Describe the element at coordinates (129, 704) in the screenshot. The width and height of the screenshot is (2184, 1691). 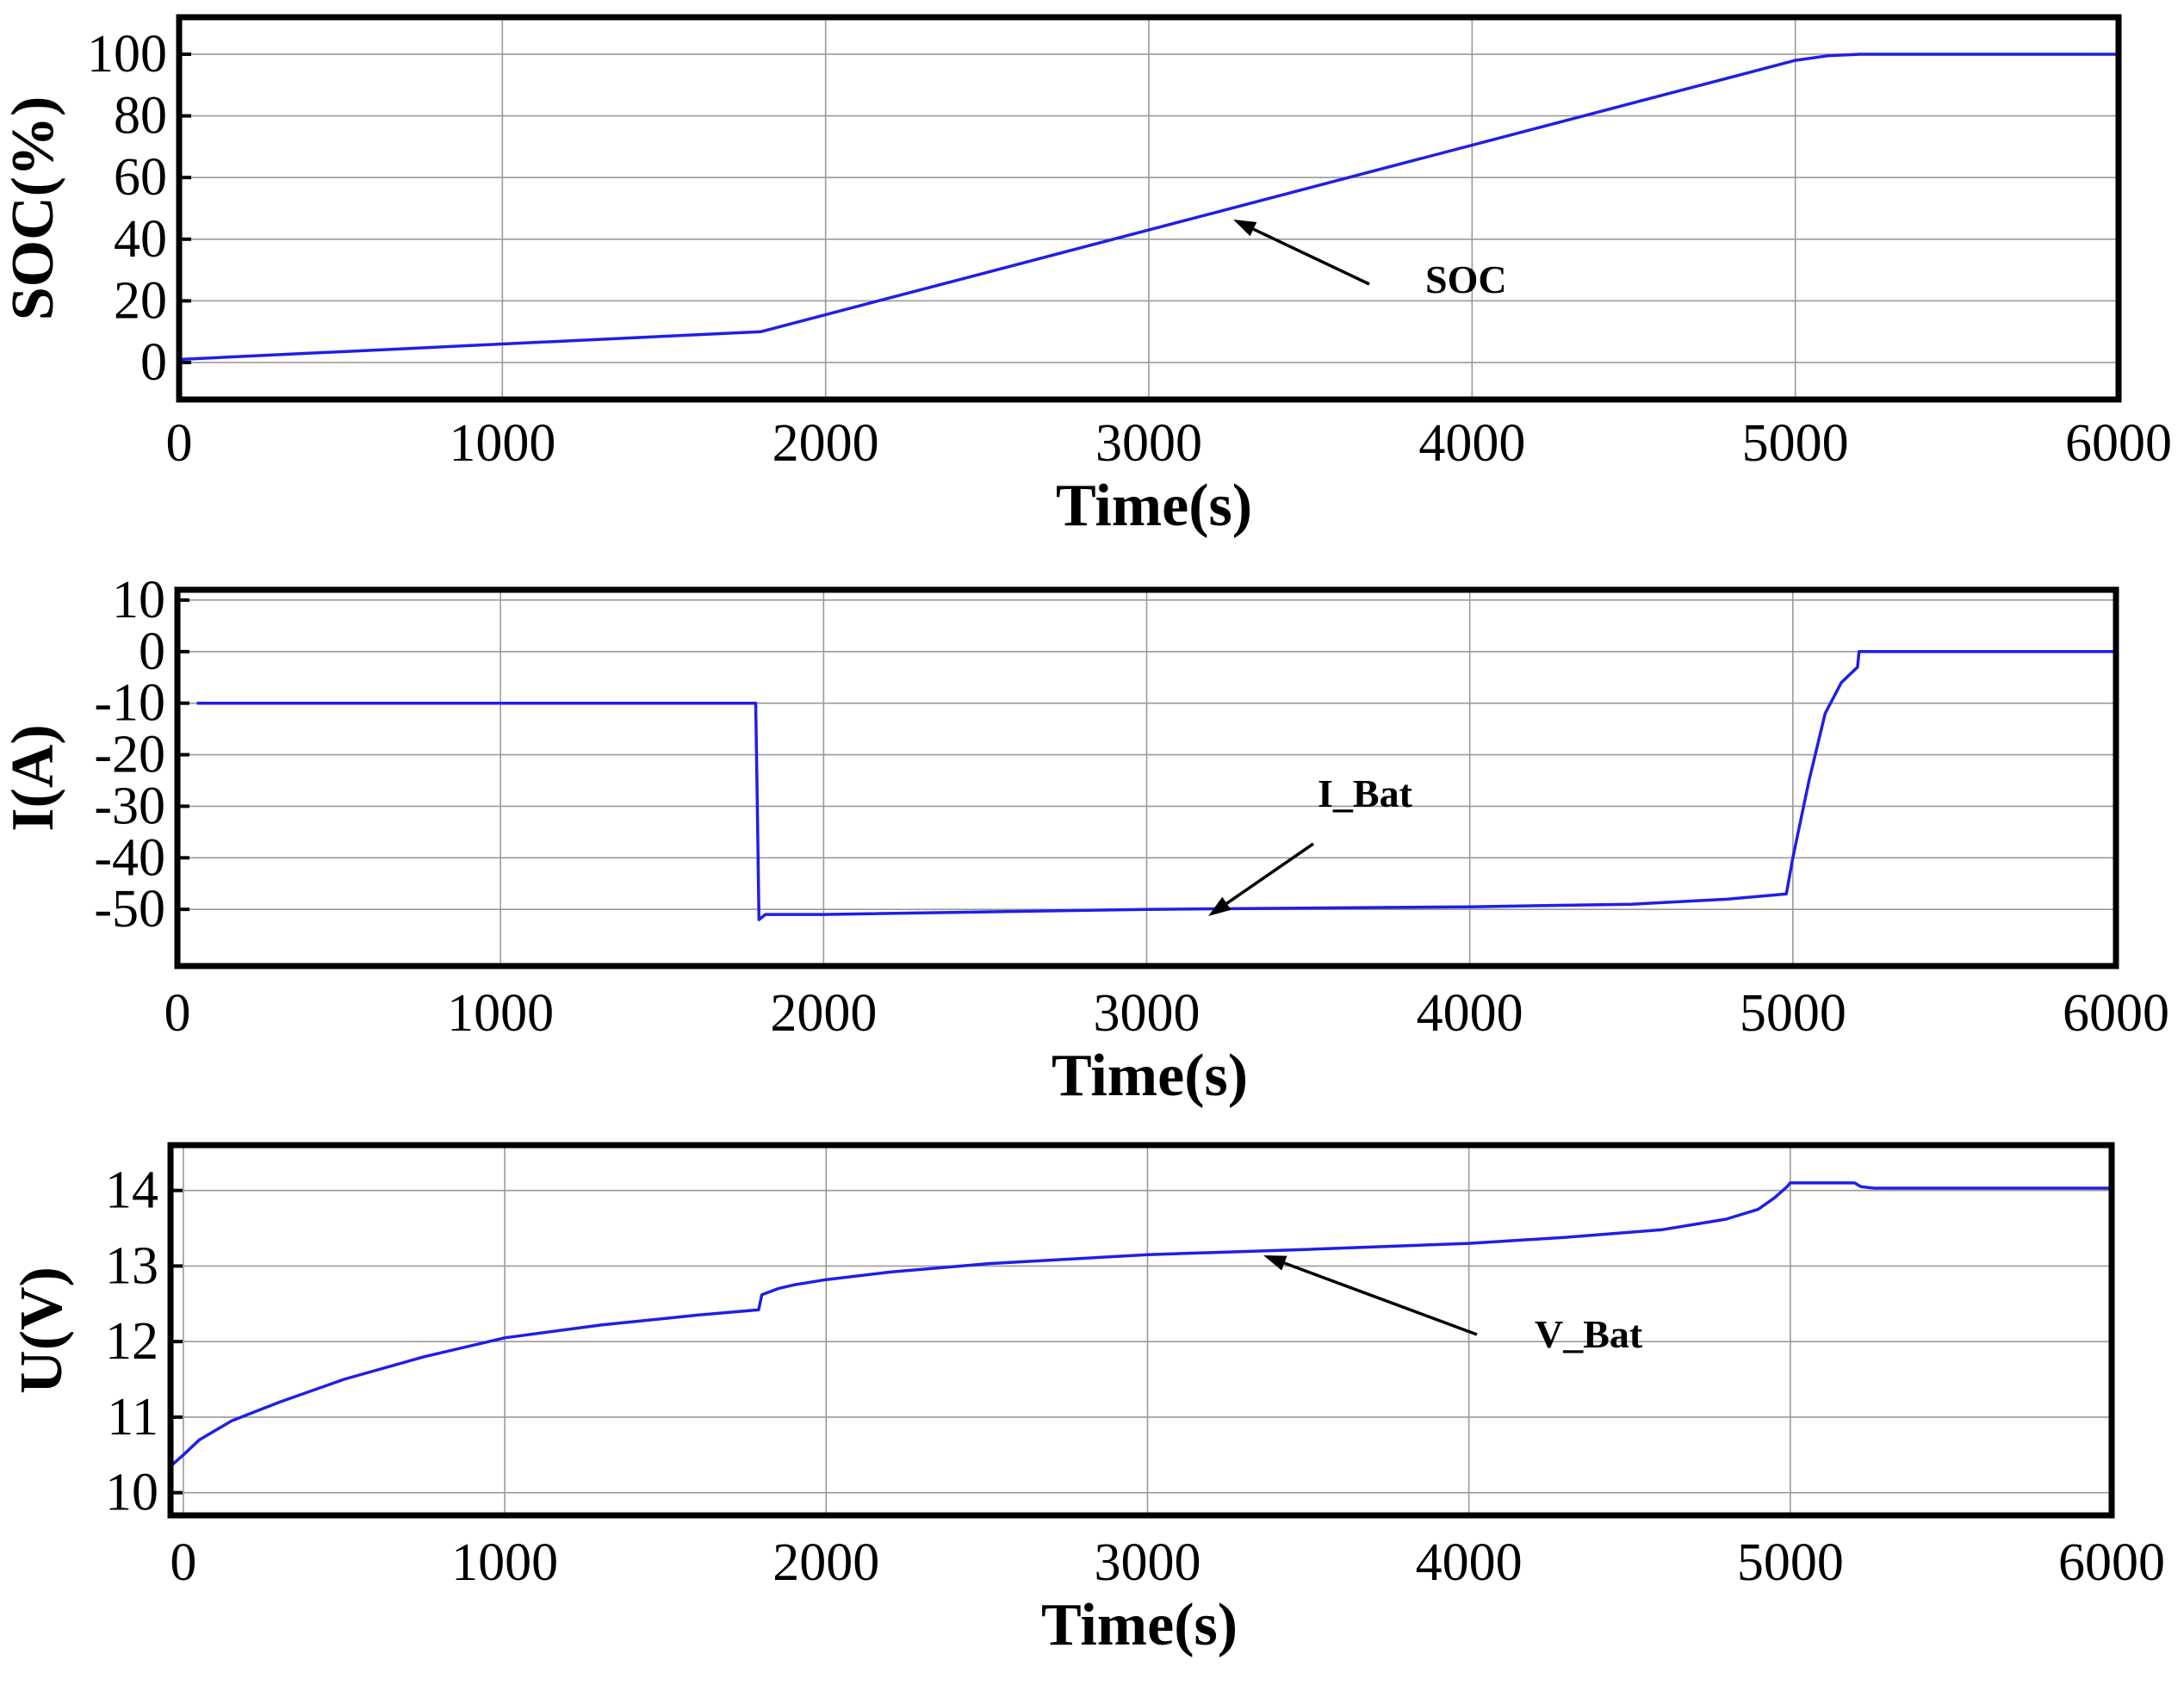
I see `y-tick-label: -10` at that location.